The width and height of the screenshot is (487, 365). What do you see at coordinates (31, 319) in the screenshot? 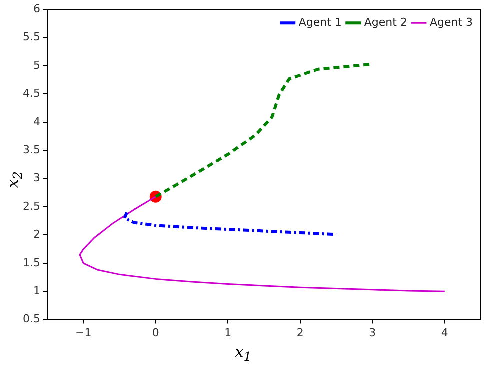
I see `y-tick-label: 0.5` at bounding box center [31, 319].